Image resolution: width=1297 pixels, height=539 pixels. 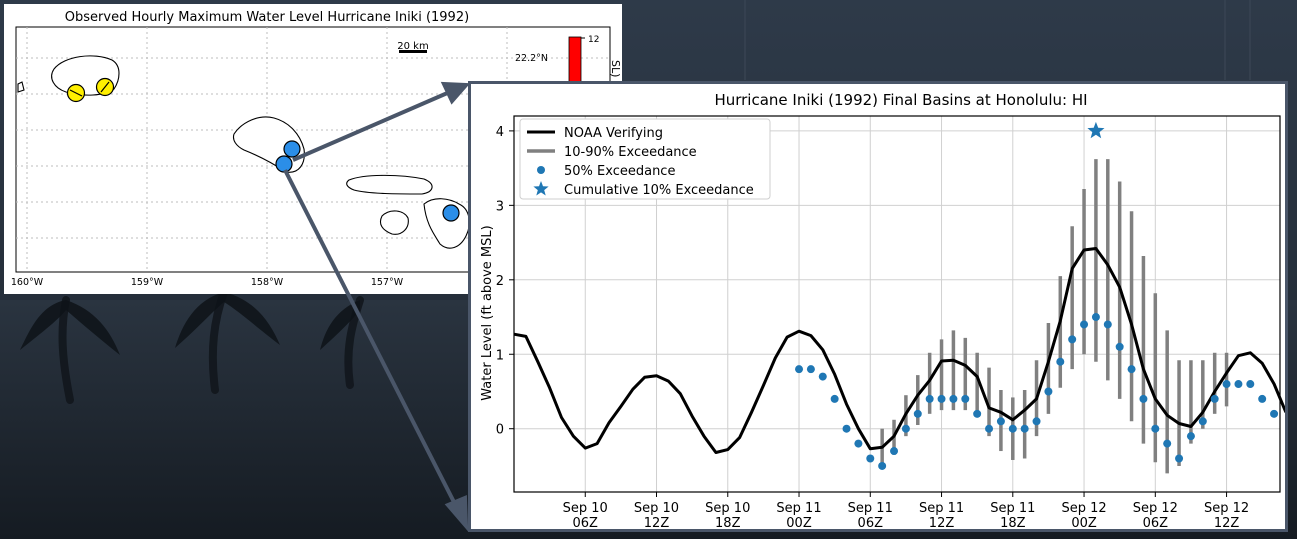 I want to click on oahu-marker-honolulu, so click(x=284, y=164).